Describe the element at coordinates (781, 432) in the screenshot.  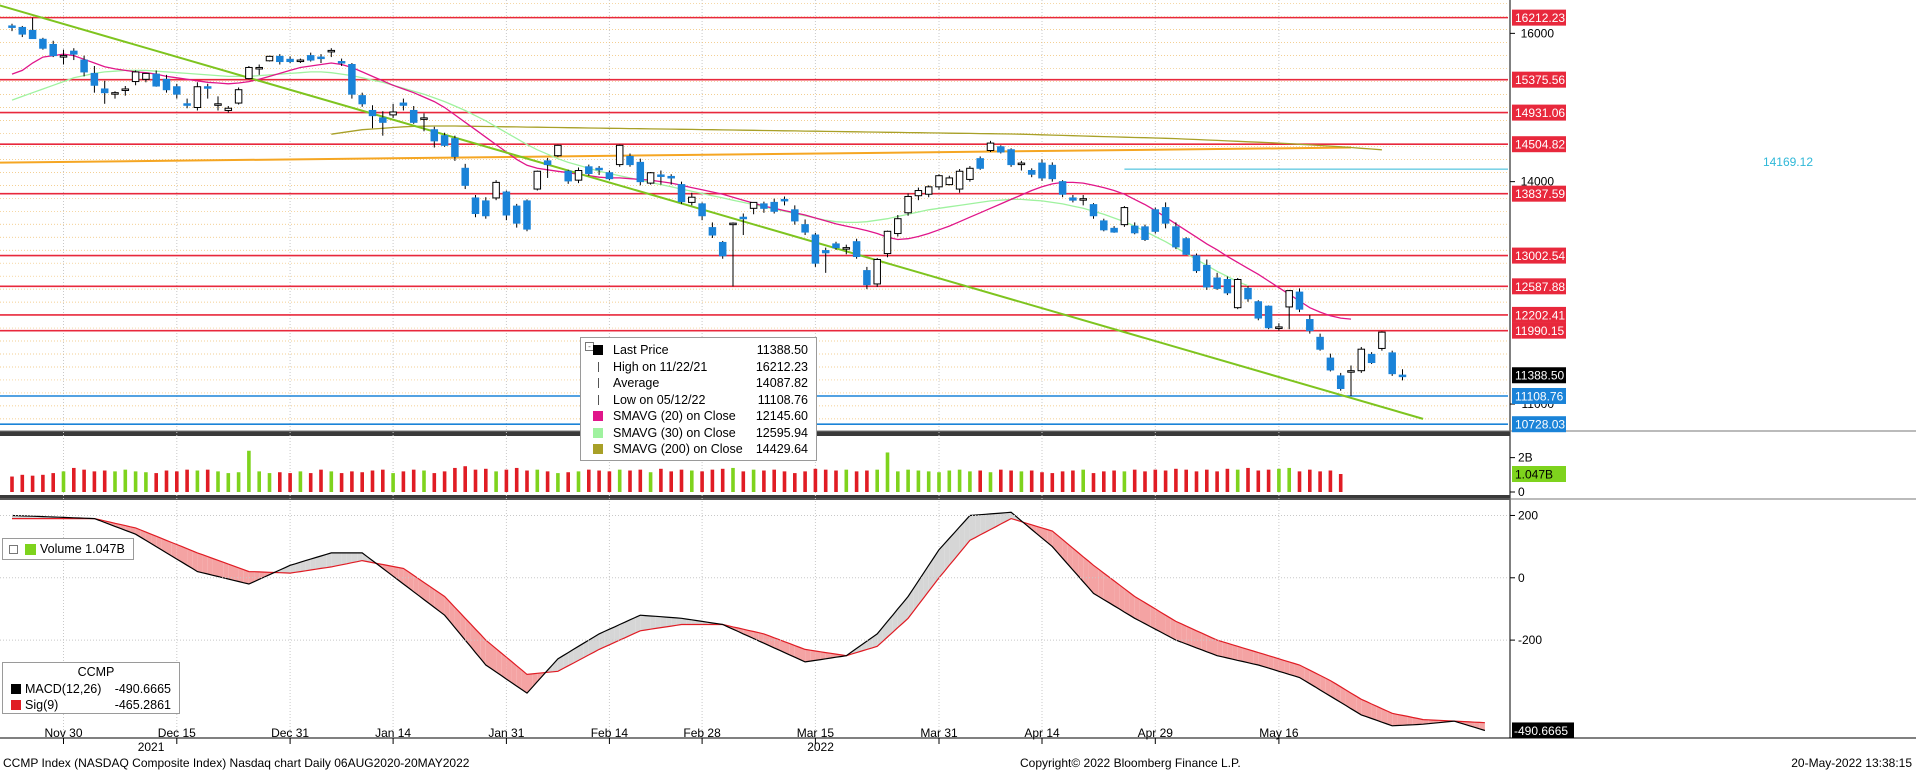
I see `legend-value-5: 12595.94` at that location.